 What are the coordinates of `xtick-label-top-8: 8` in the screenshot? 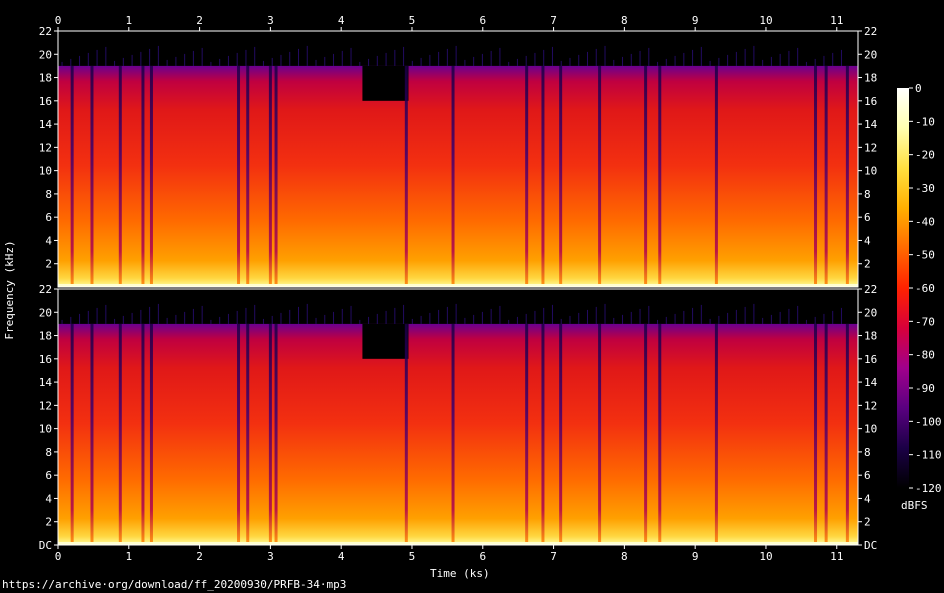 It's located at (624, 20).